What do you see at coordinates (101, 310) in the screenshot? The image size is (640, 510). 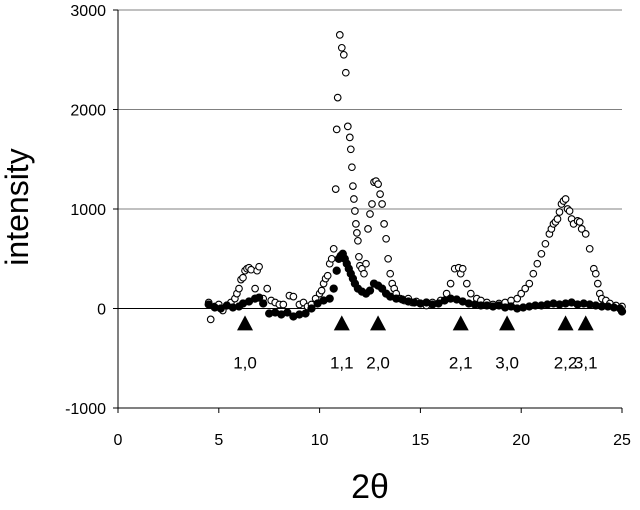 I see `y-tick-label: 0` at bounding box center [101, 310].